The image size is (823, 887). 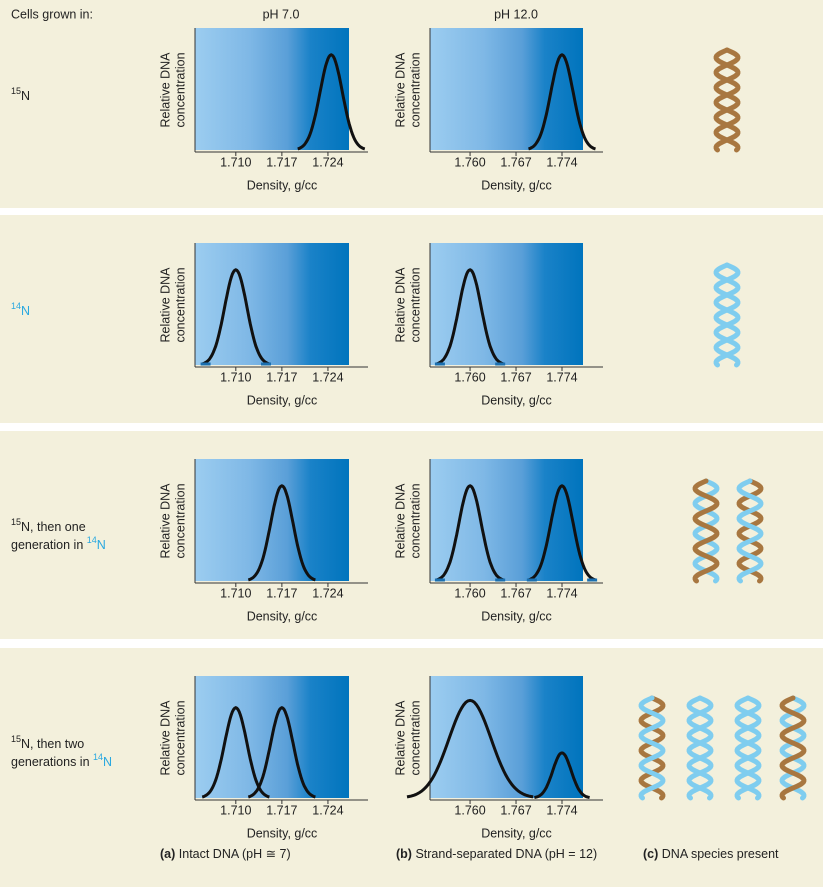 I want to click on caption: (a) Intact DNA (pH ≅ 7), so click(x=225, y=854).